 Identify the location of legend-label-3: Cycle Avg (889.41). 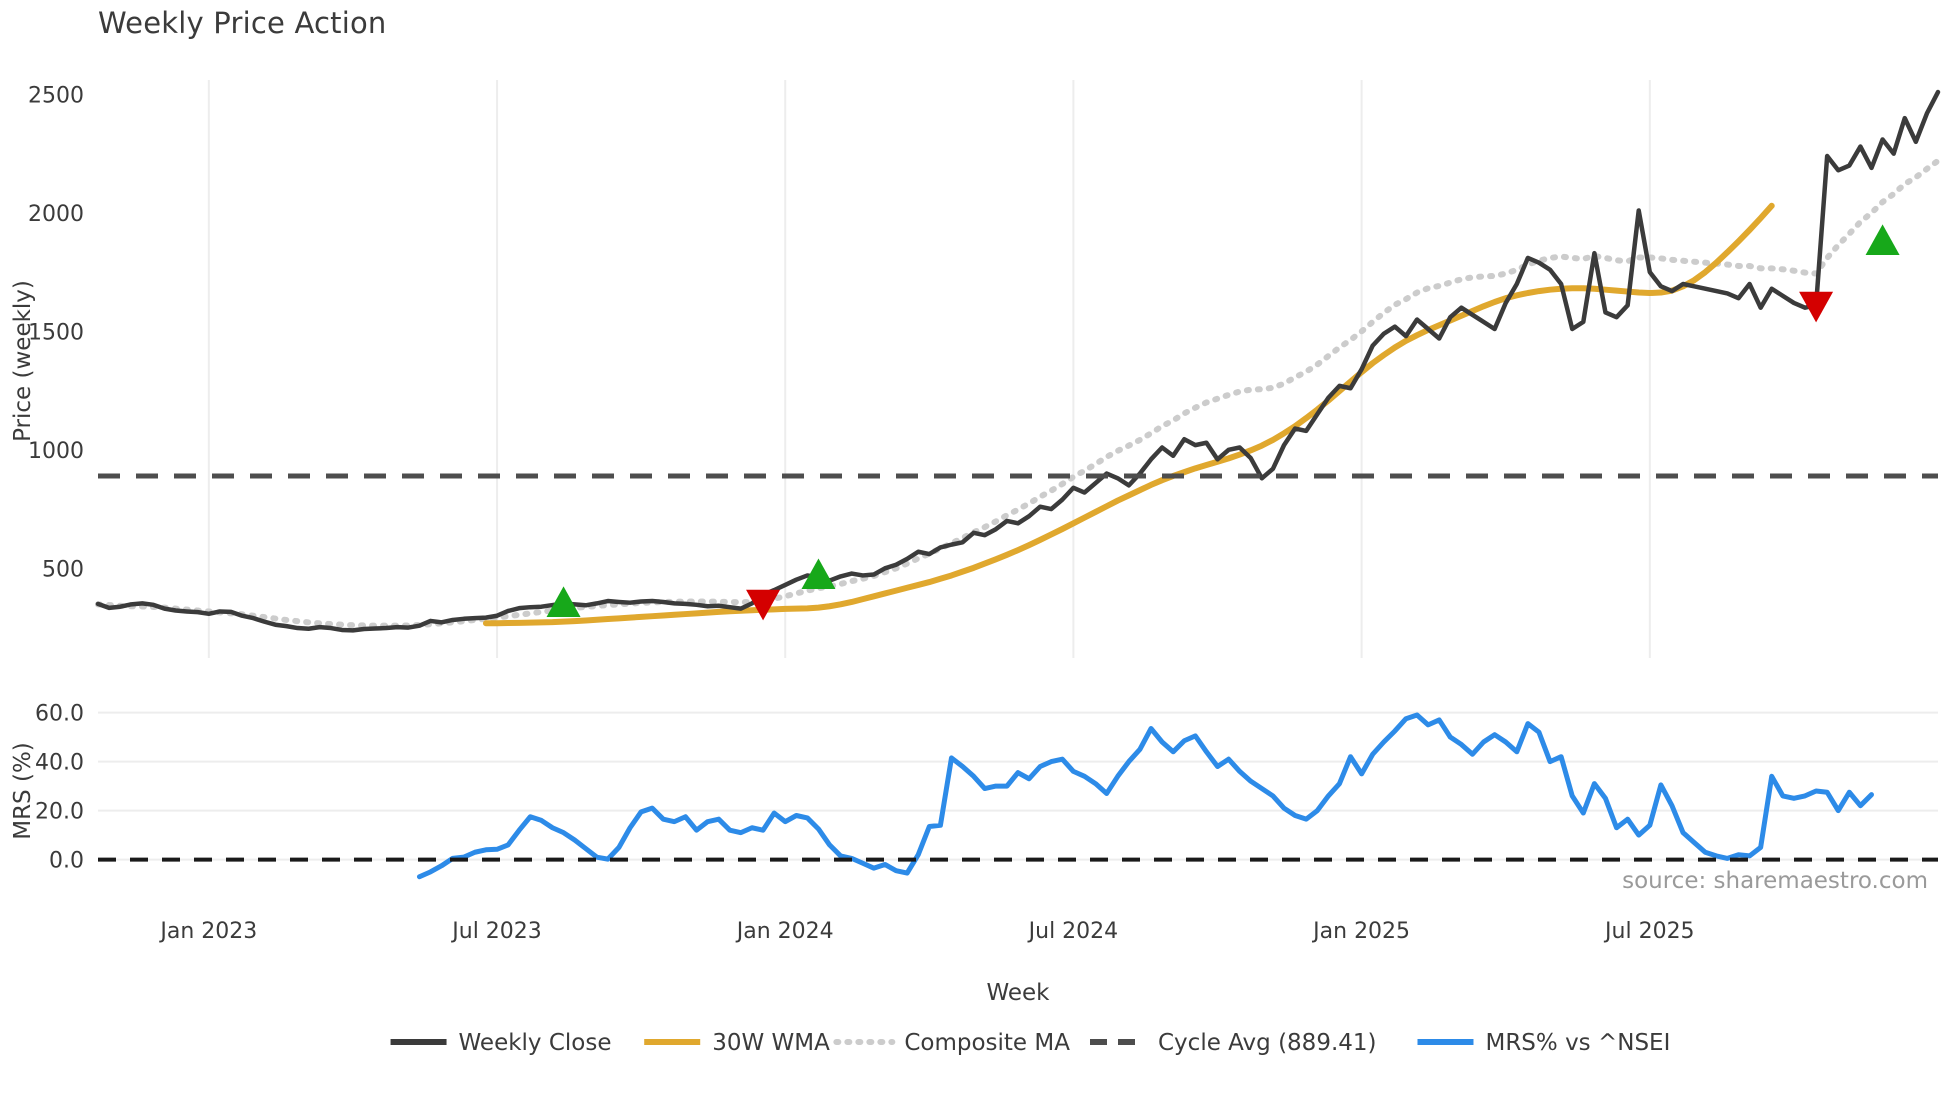
(1267, 1043).